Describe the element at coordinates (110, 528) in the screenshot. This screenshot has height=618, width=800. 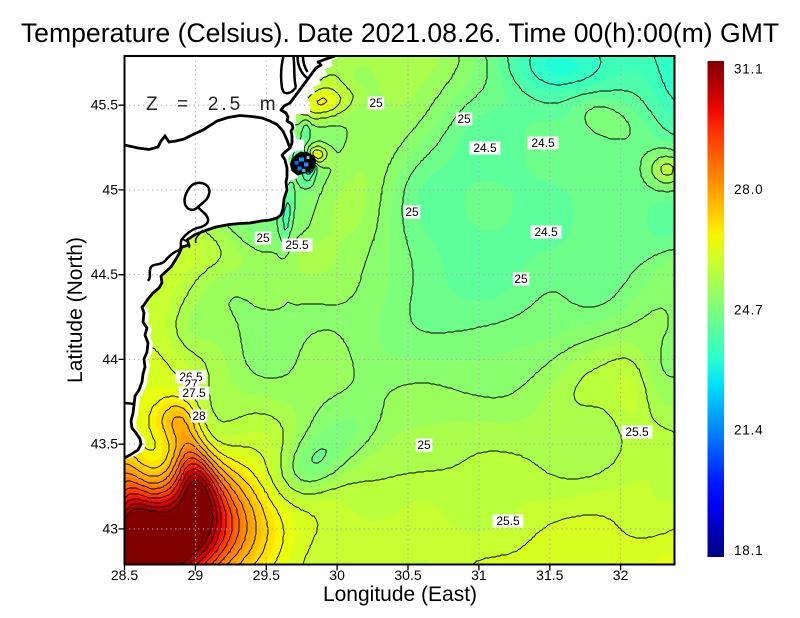
I see `svg-text: 43` at that location.